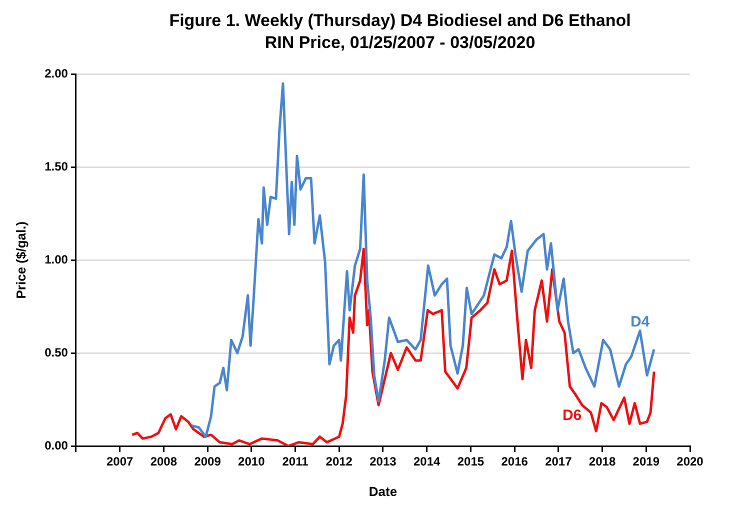 The height and width of the screenshot is (510, 750). What do you see at coordinates (400, 32) in the screenshot?
I see `chart-title: Figure 1. Weekly (Thursday) D4 Biodiesel and D6 Ethanol RIN Price, 01/25/2007 - 03/05/2020` at bounding box center [400, 32].